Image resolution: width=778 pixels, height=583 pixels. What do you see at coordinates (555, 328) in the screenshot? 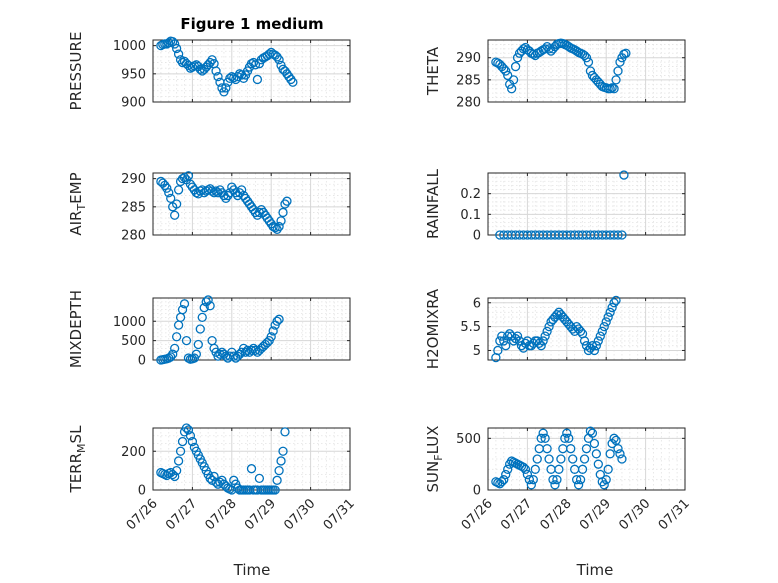
I see `subplot-h2omixra: 5 5.5 6 H2OMIXRA` at bounding box center [555, 328].